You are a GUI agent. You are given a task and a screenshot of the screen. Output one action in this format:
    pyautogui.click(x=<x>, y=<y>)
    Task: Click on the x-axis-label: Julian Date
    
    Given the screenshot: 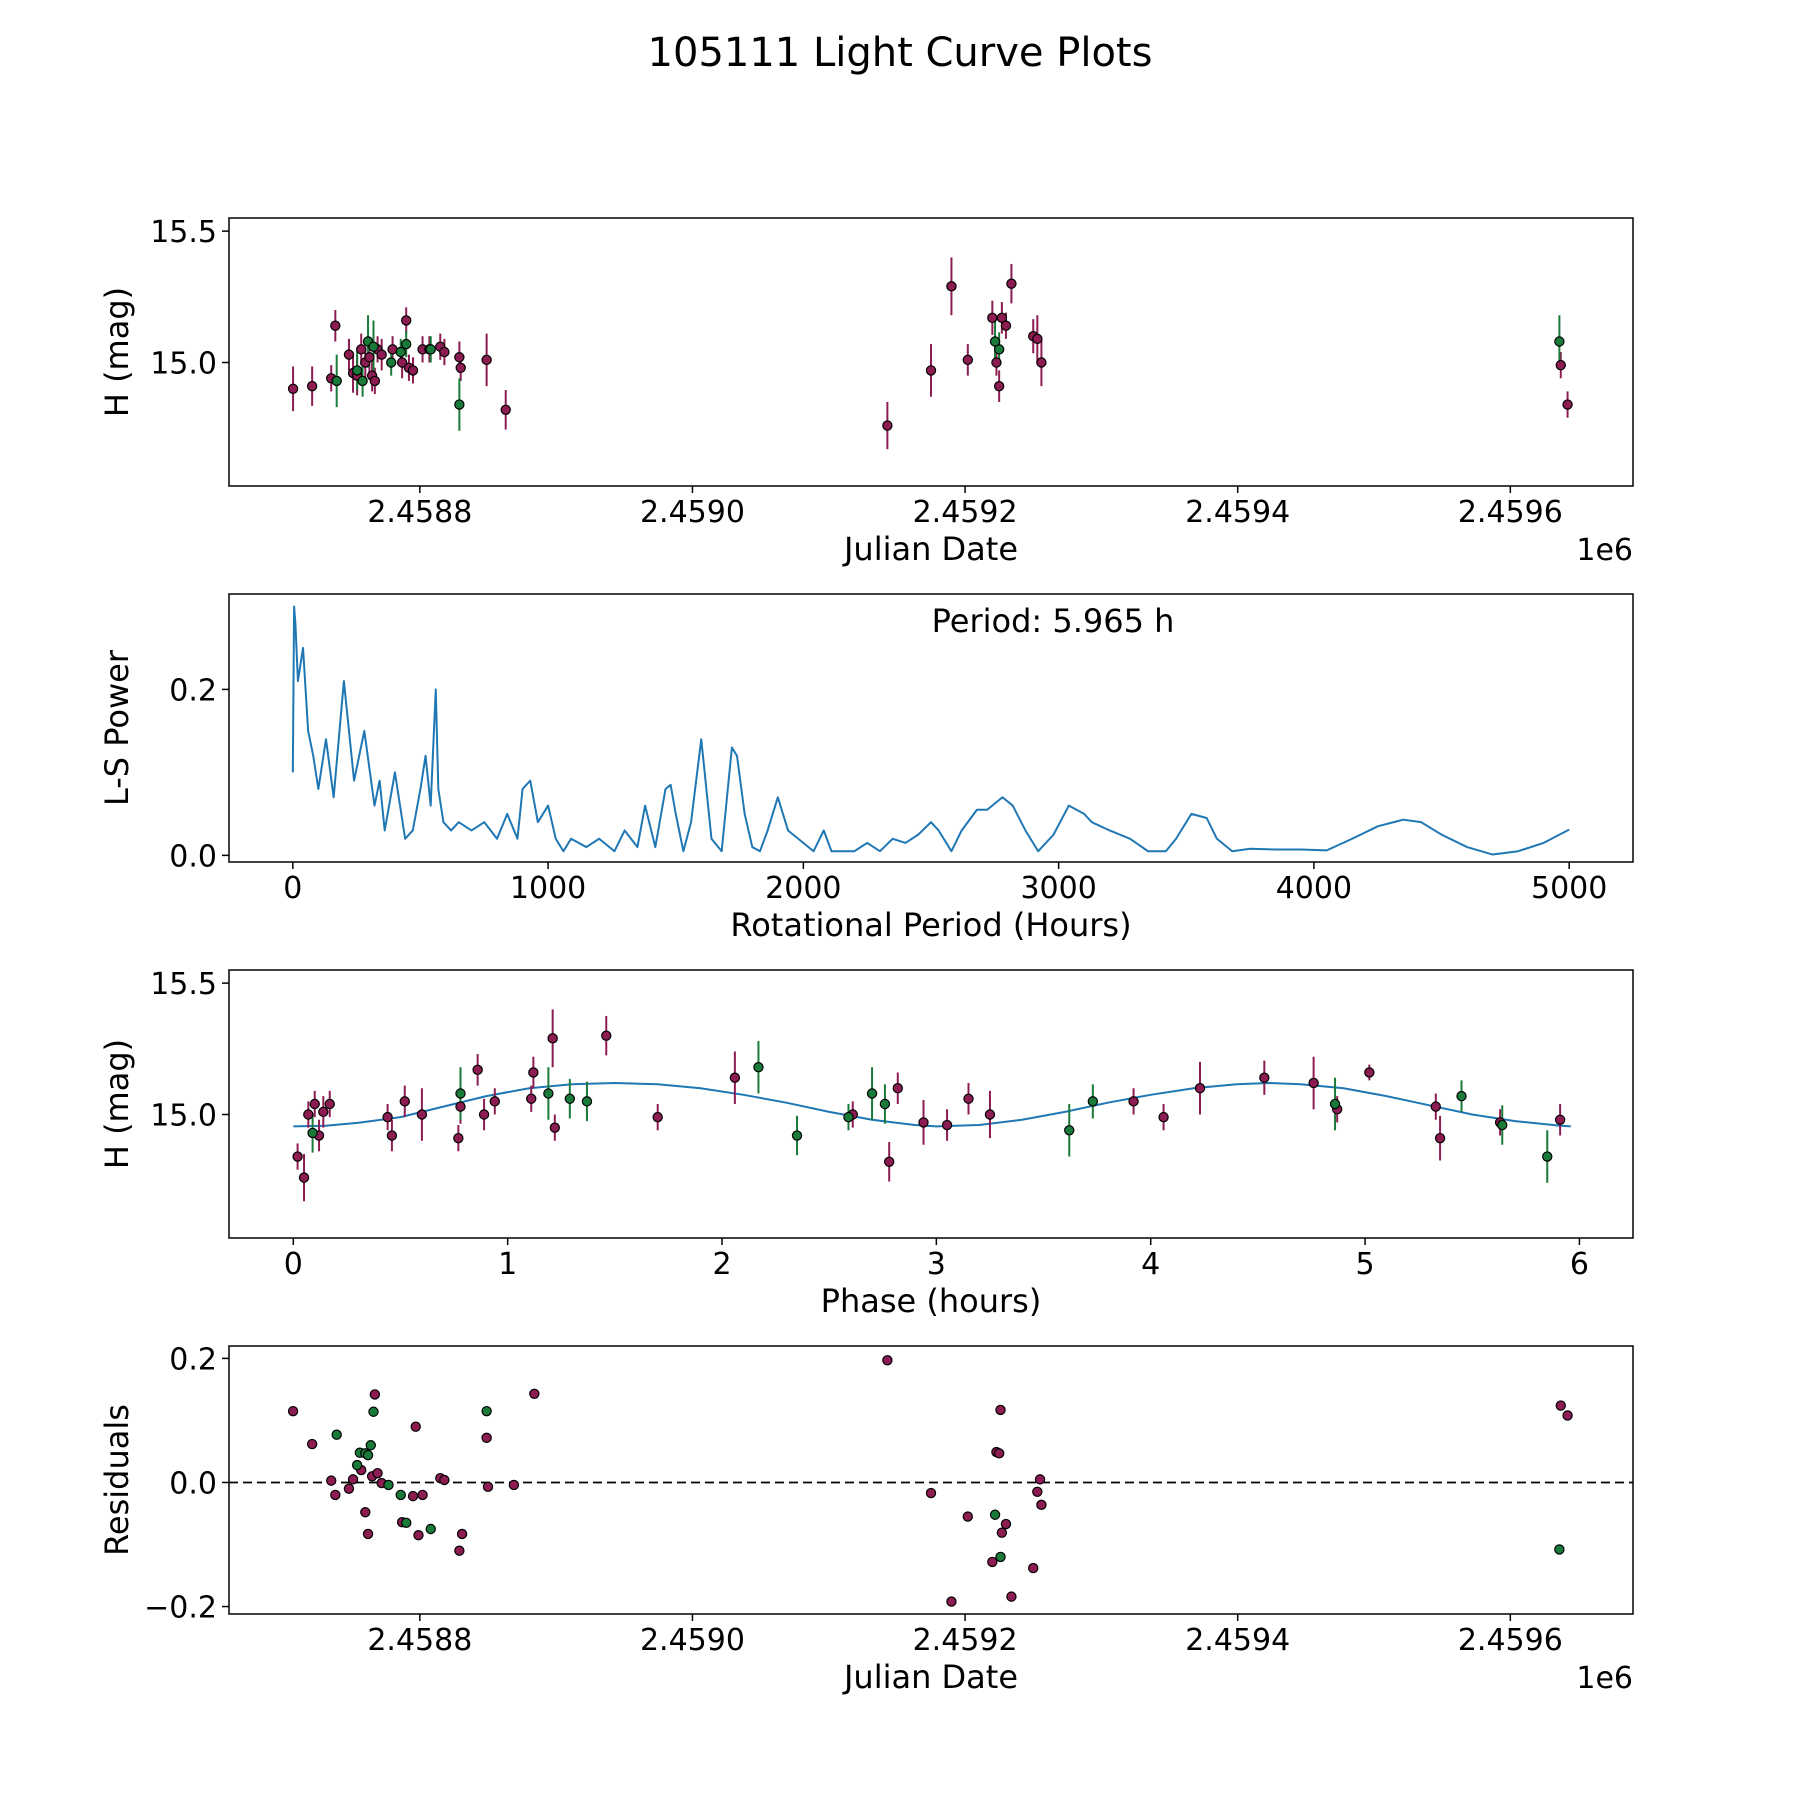 What is the action you would take?
    pyautogui.click(x=930, y=1677)
    